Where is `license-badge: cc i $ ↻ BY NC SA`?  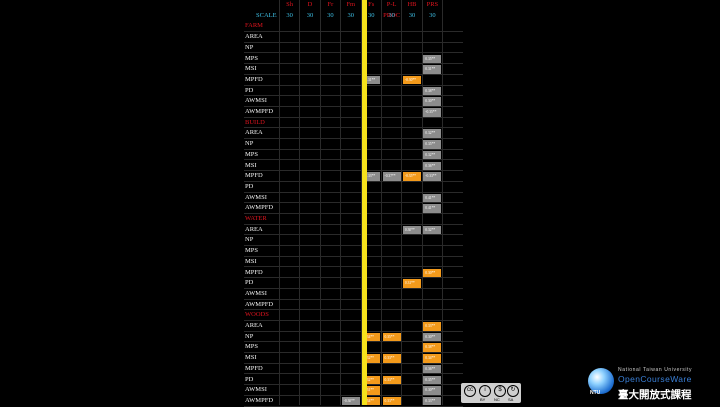
license-badge: cc i $ ↻ BY NC SA is located at coordinates (491, 393).